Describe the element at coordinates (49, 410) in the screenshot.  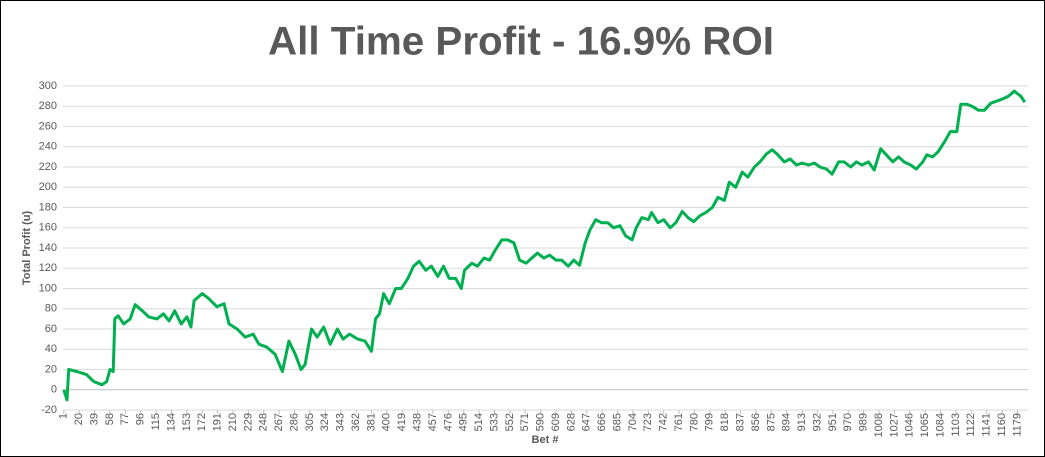
I see `y-tick-label: -20` at that location.